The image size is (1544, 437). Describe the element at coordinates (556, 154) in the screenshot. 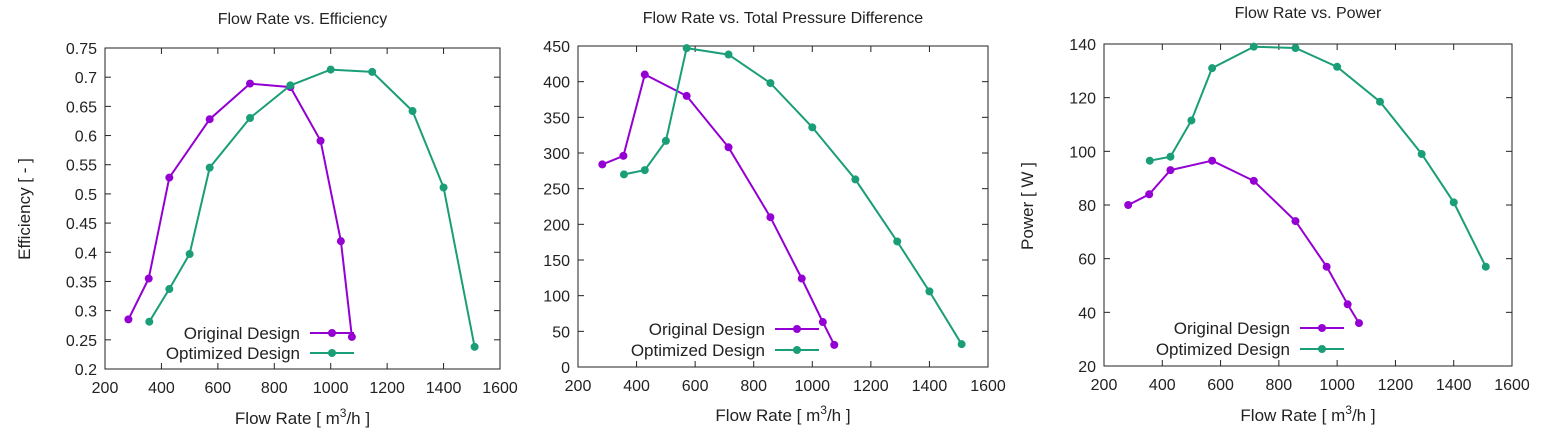

I see `y-tick-label: 300` at that location.